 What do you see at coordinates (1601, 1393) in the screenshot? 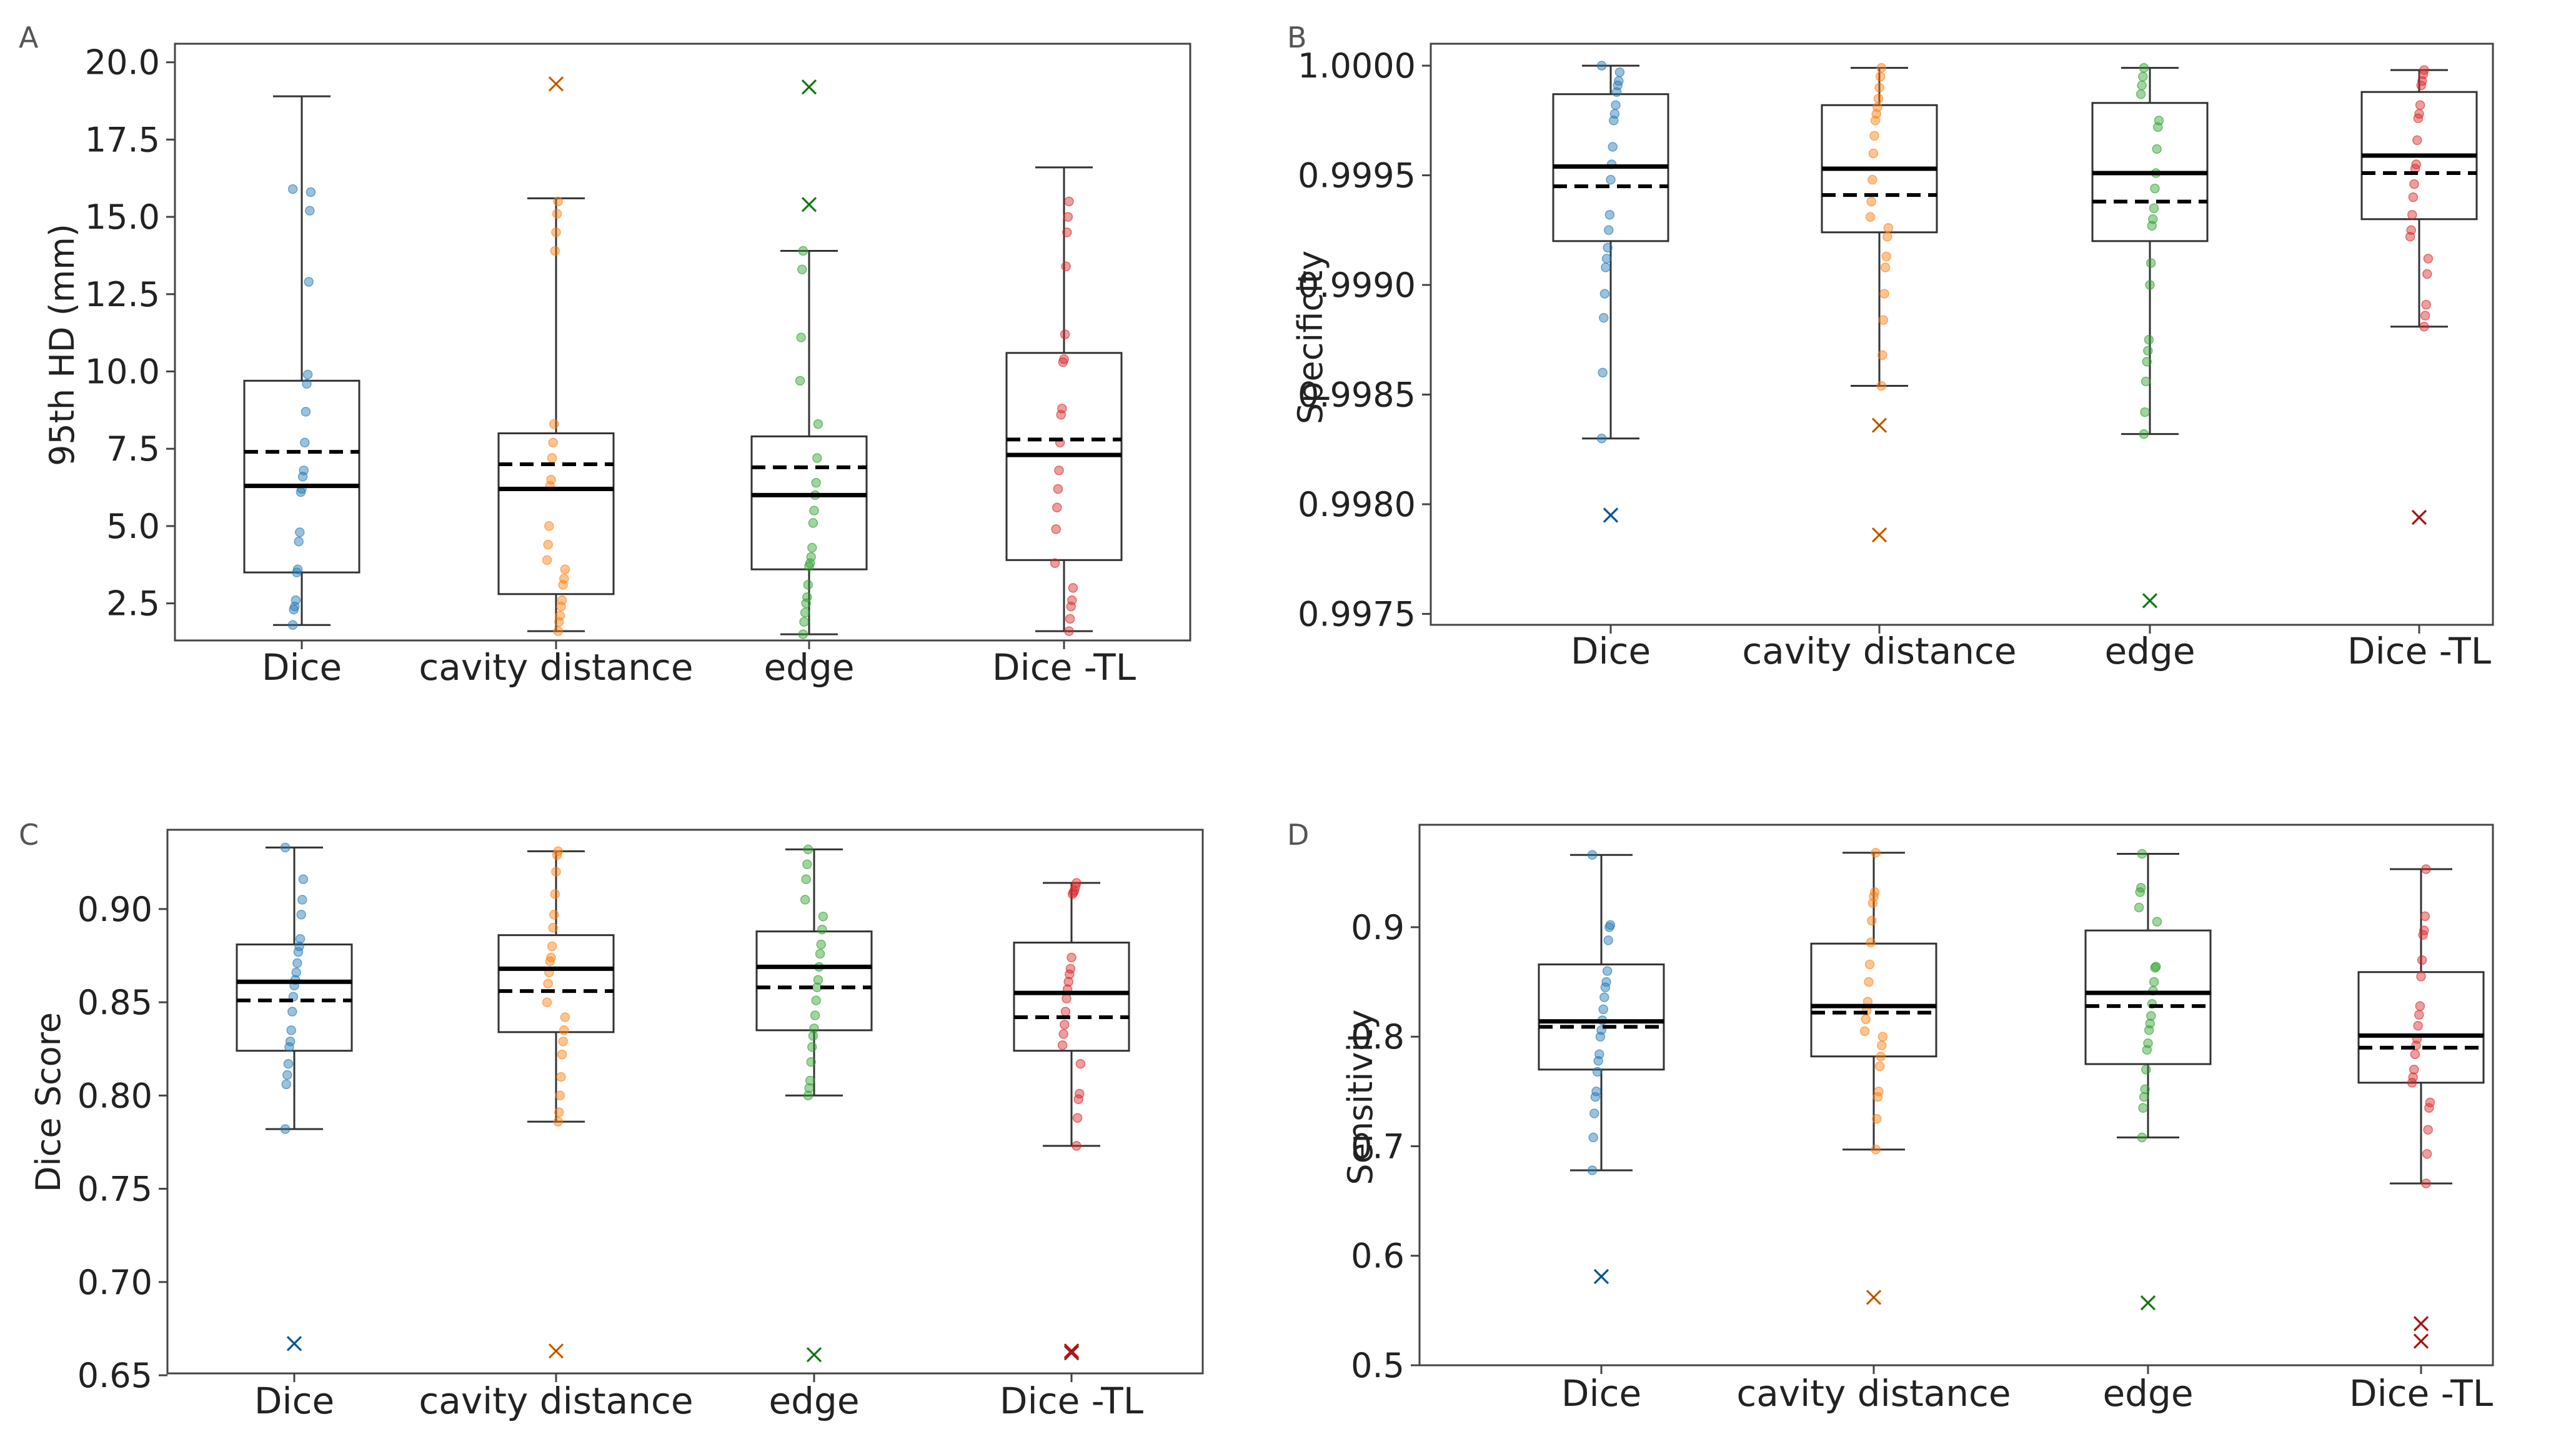
I see `panel-d-x-tick-label: Dice` at bounding box center [1601, 1393].